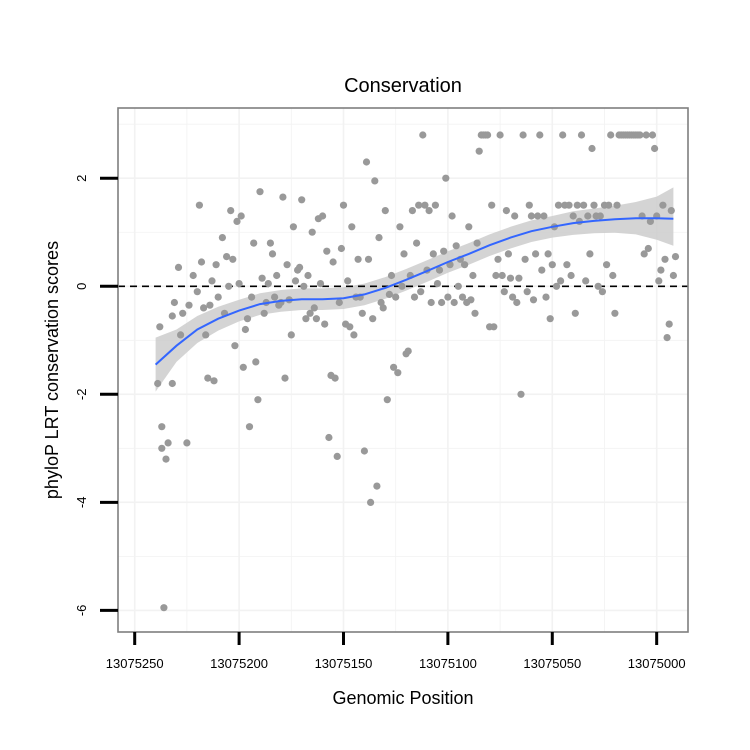  What do you see at coordinates (81, 286) in the screenshot?
I see `y-tick-label: 0` at bounding box center [81, 286].